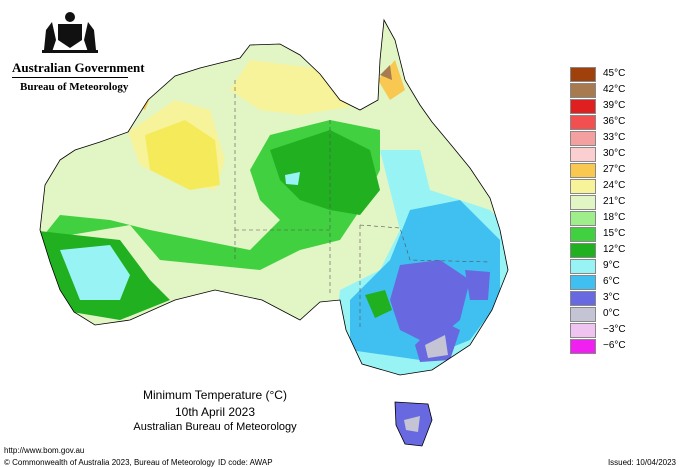 The height and width of the screenshot is (467, 680). What do you see at coordinates (614, 137) in the screenshot?
I see `legend-label: 33°C` at bounding box center [614, 137].